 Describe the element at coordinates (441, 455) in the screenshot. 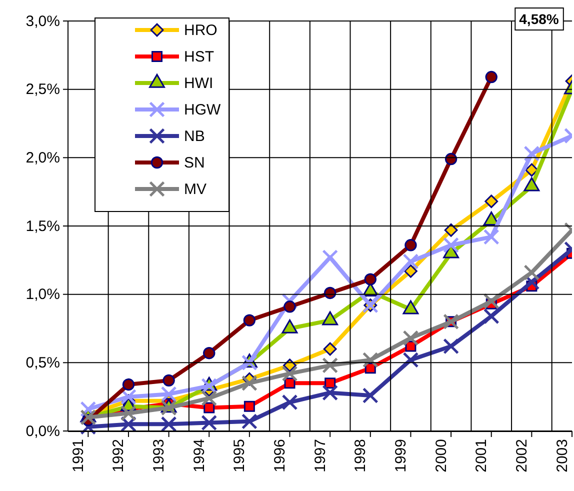

I see `x-tick-label: 2000` at that location.